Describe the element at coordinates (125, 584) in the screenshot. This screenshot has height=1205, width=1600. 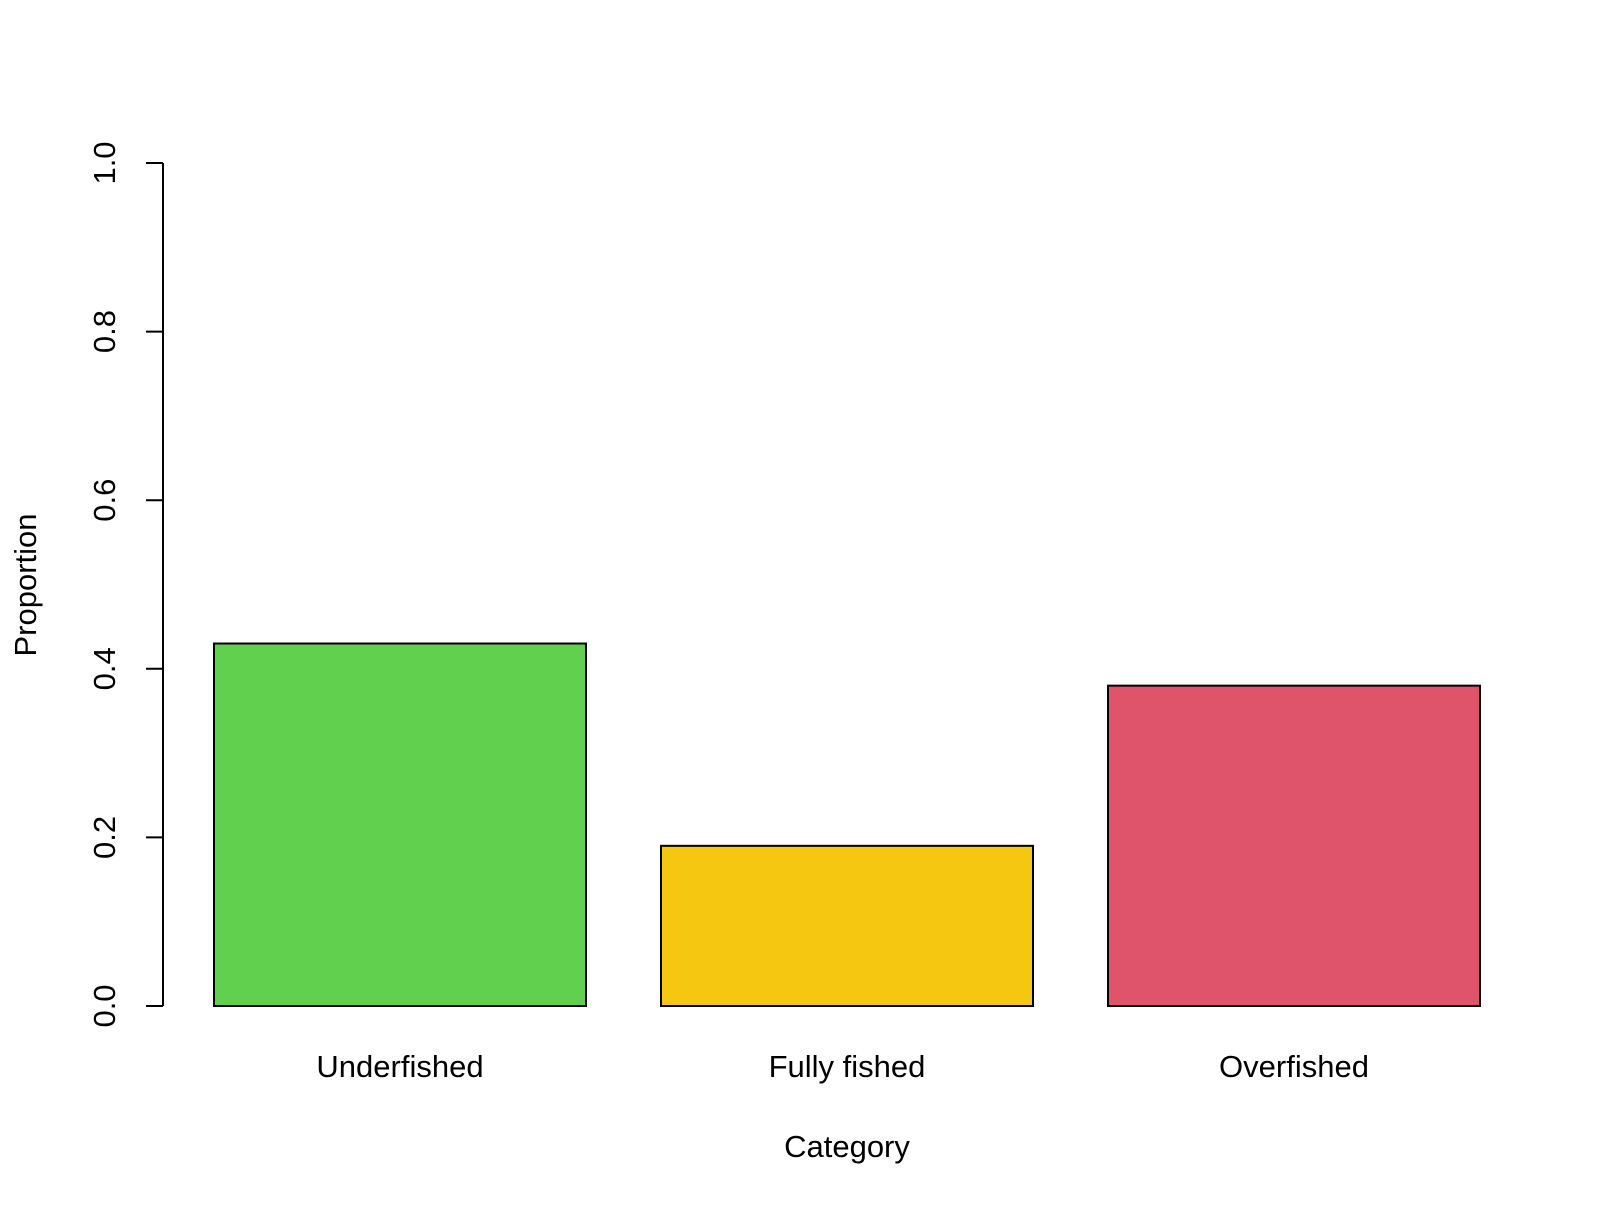
I see `y-axis: 0.0 0.2 0.4 0.6 0.8 1.0` at that location.